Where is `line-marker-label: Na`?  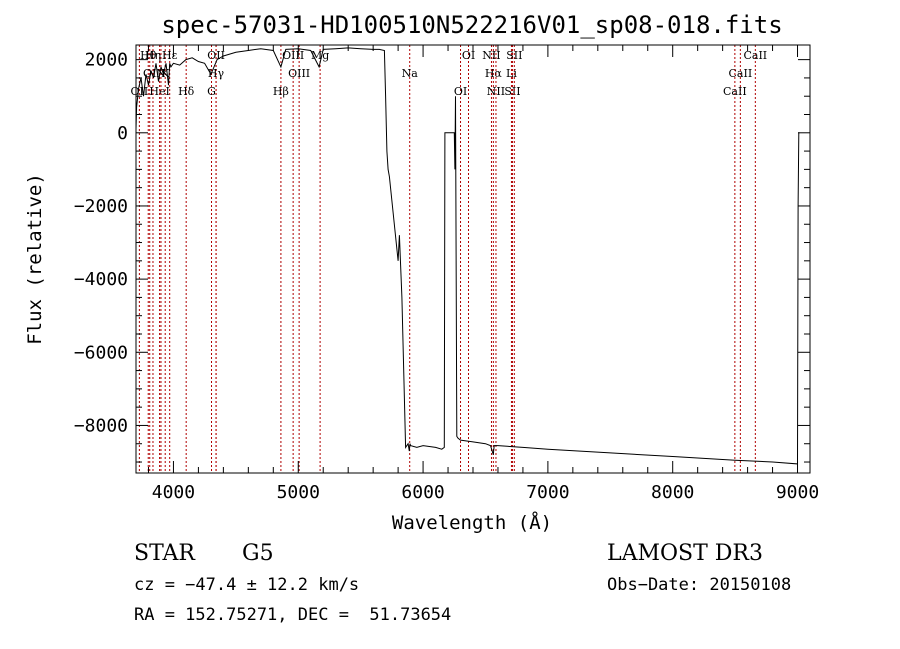 line-marker-label: Na is located at coordinates (410, 73).